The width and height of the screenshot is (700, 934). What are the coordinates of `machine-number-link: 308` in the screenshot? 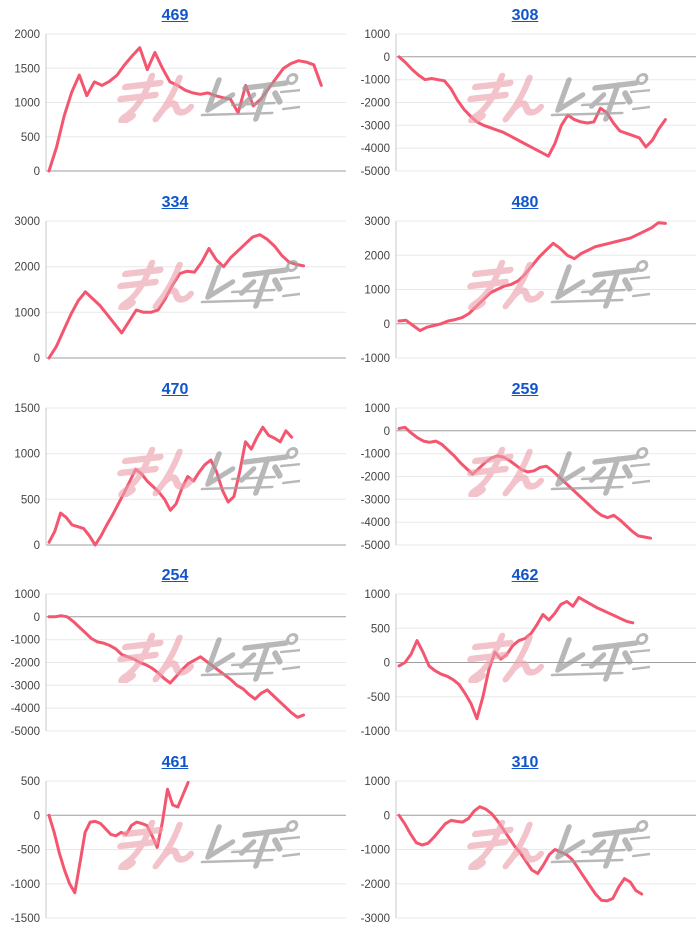 It's located at (525, 15).